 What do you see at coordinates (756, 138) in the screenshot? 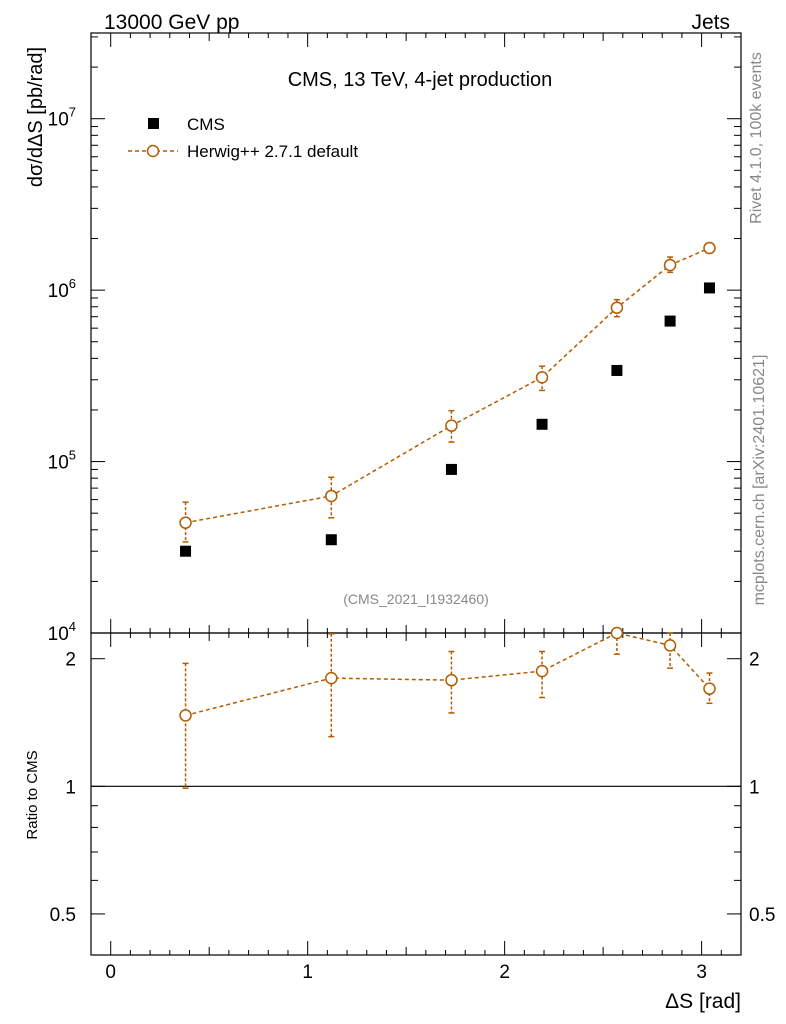
I see `rivet-label: Rivet 4.1.0, 100k events` at bounding box center [756, 138].